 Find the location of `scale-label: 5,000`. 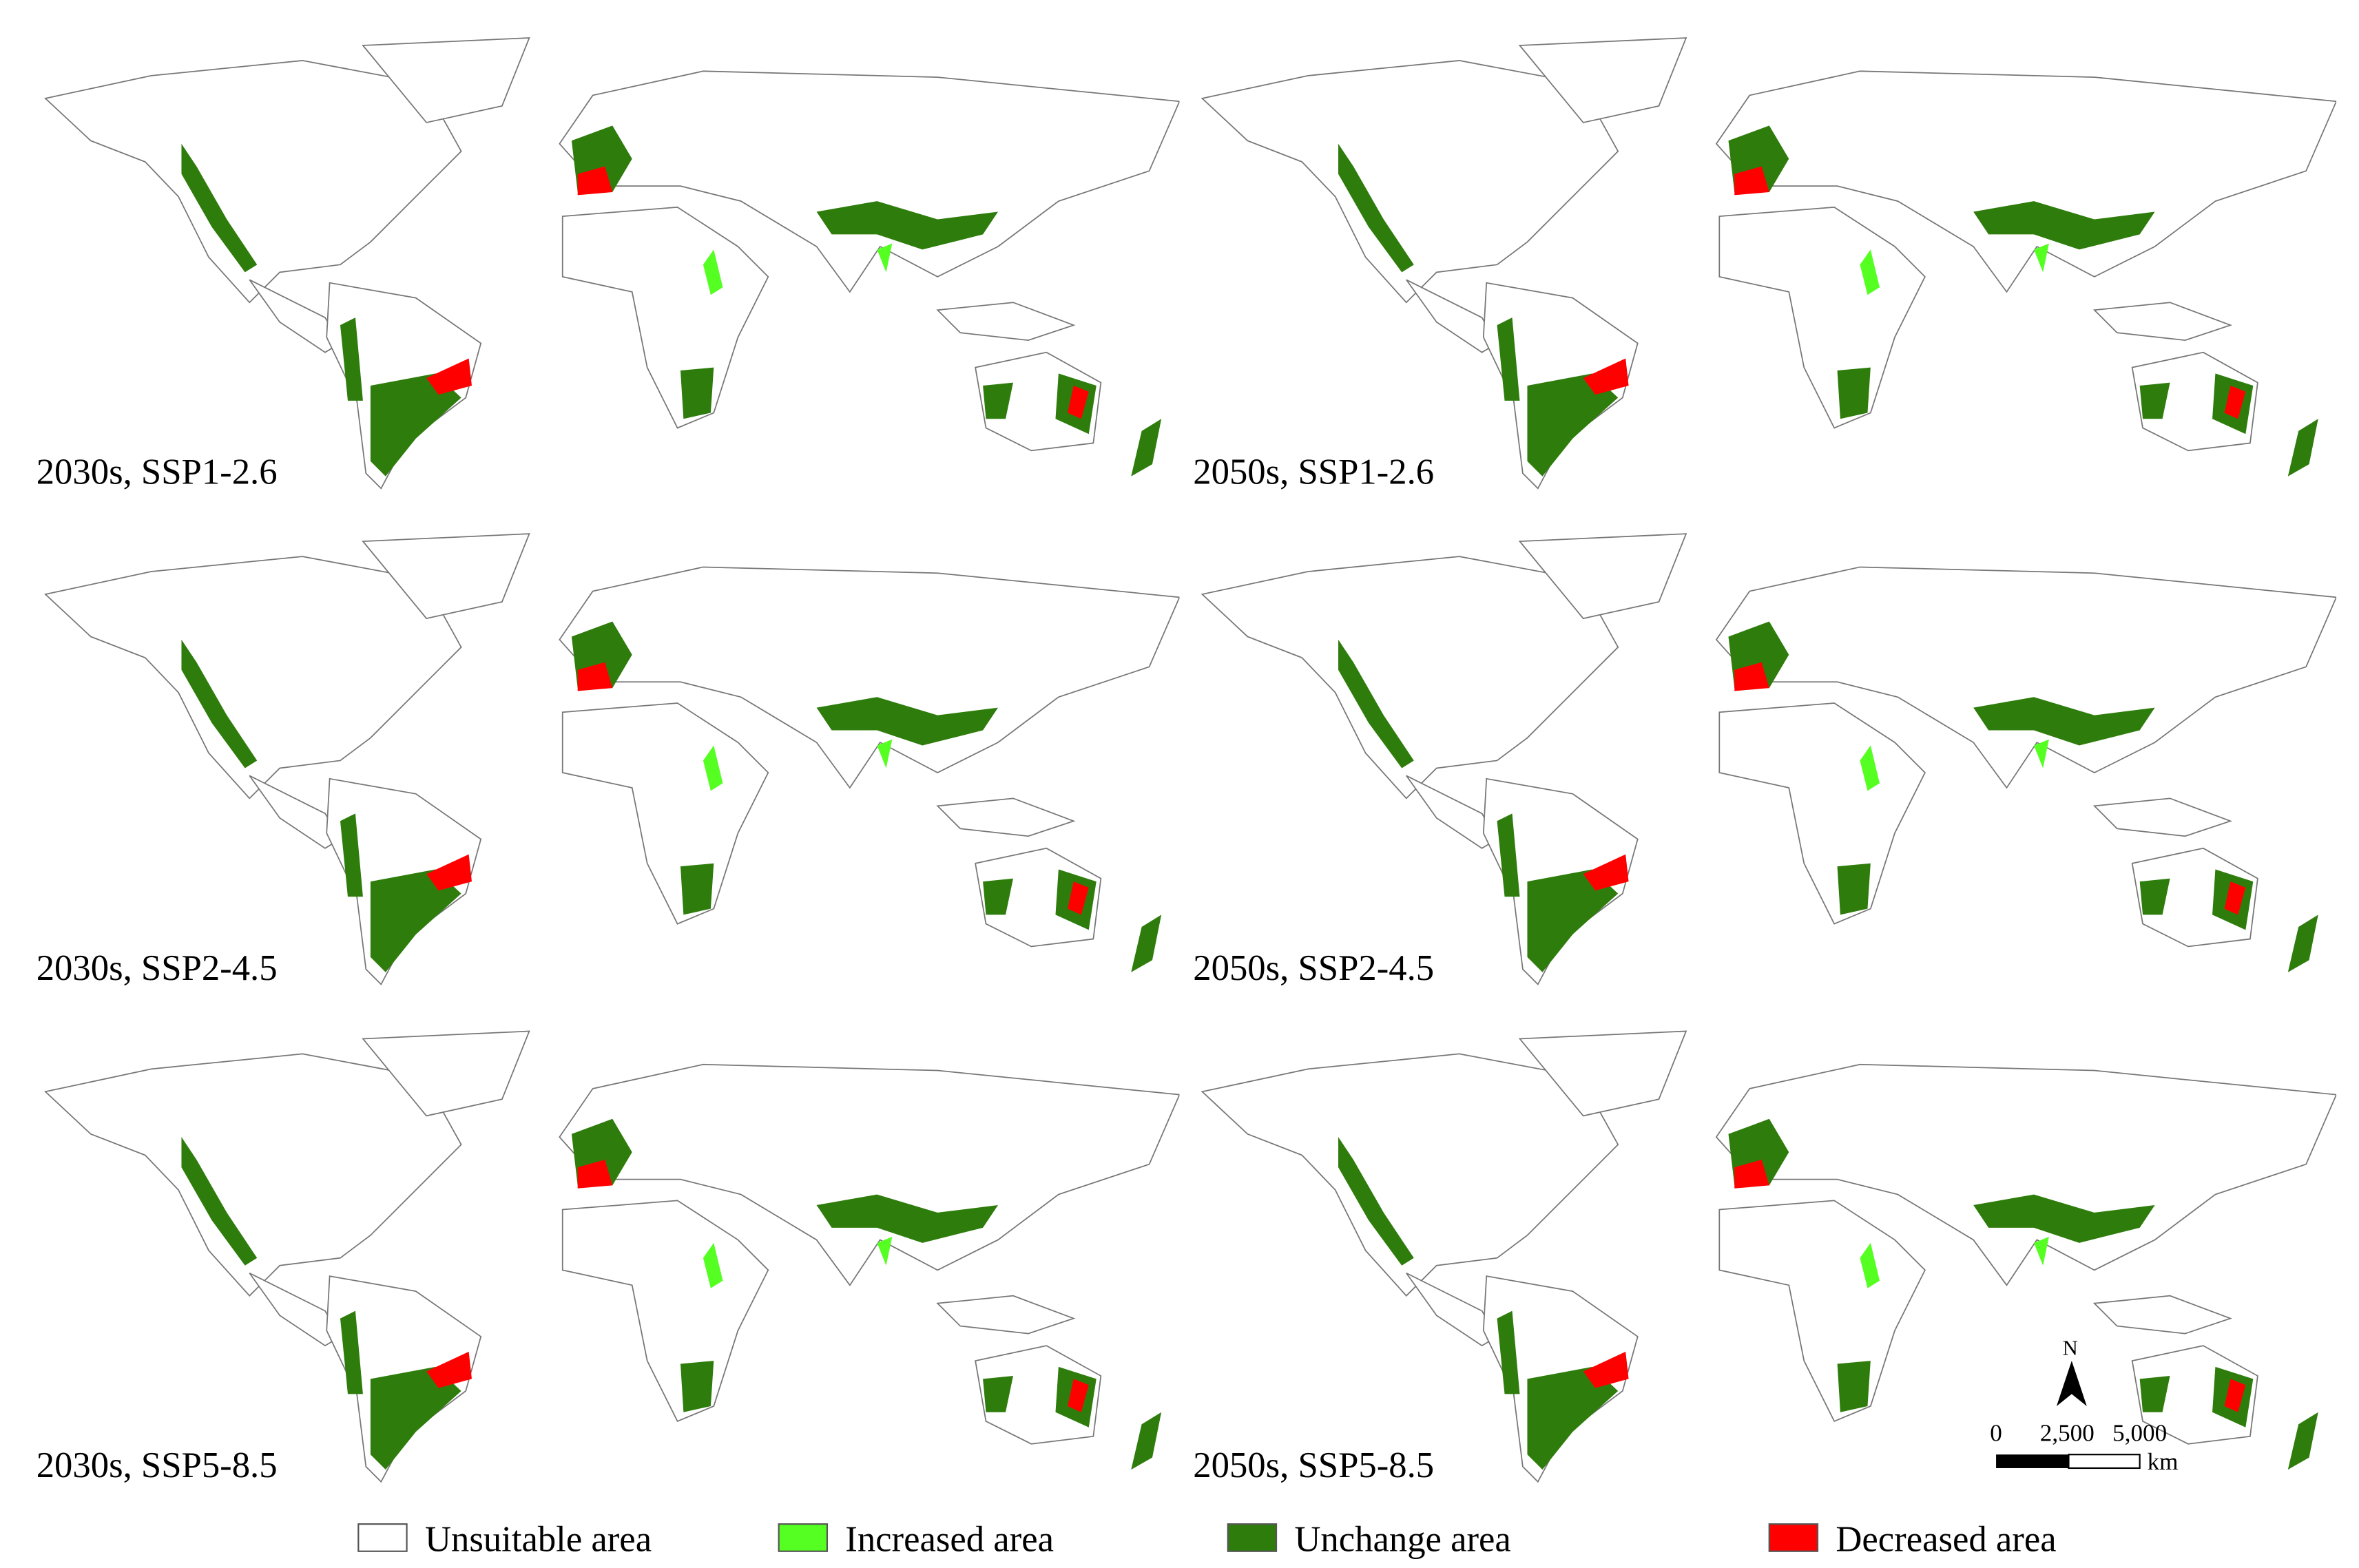

scale-label: 5,000 is located at coordinates (2139, 1432).